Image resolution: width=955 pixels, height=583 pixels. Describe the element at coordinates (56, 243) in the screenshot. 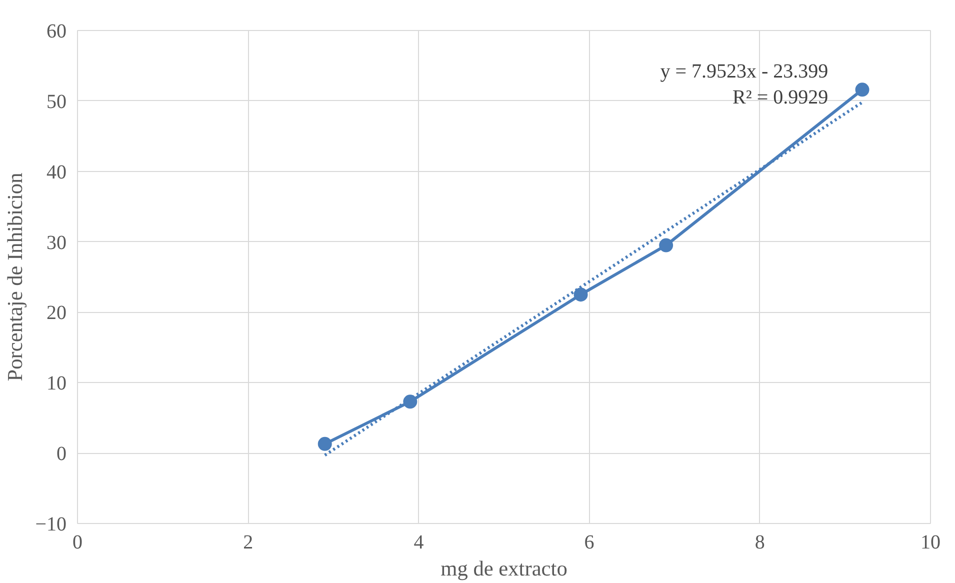

I see `y-tick-label: 30` at that location.